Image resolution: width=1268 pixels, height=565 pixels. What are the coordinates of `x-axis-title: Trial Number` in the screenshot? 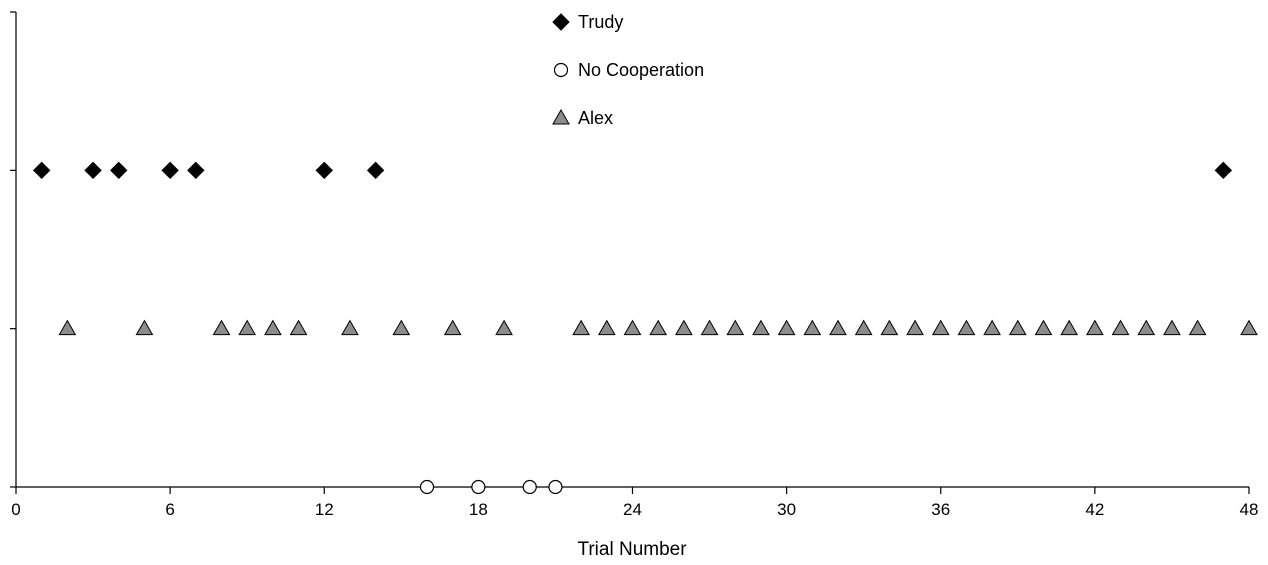 It's located at (632, 549).